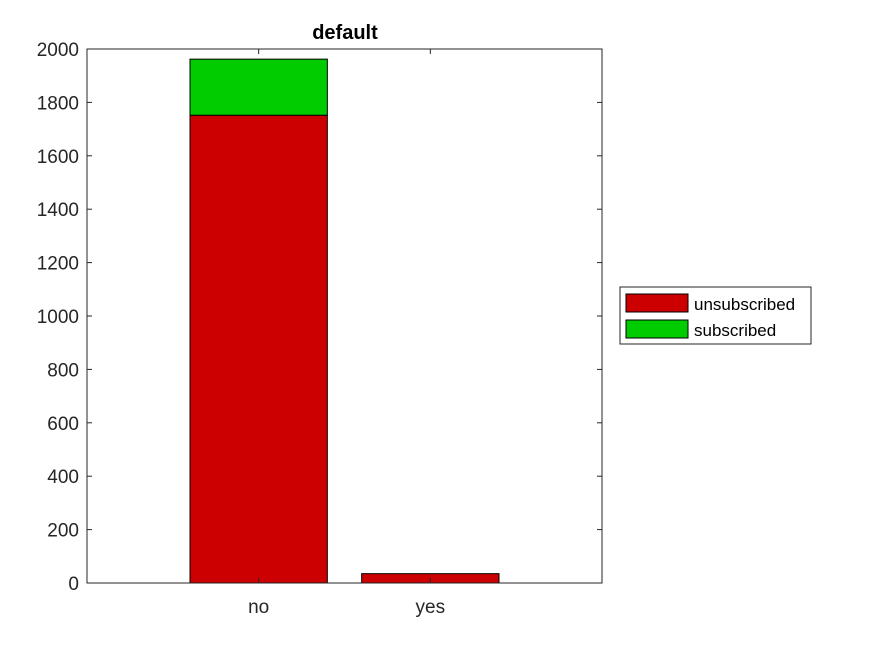 The image size is (875, 656). Describe the element at coordinates (744, 304) in the screenshot. I see `legend-label-unsubscribed: unsubscribed` at that location.